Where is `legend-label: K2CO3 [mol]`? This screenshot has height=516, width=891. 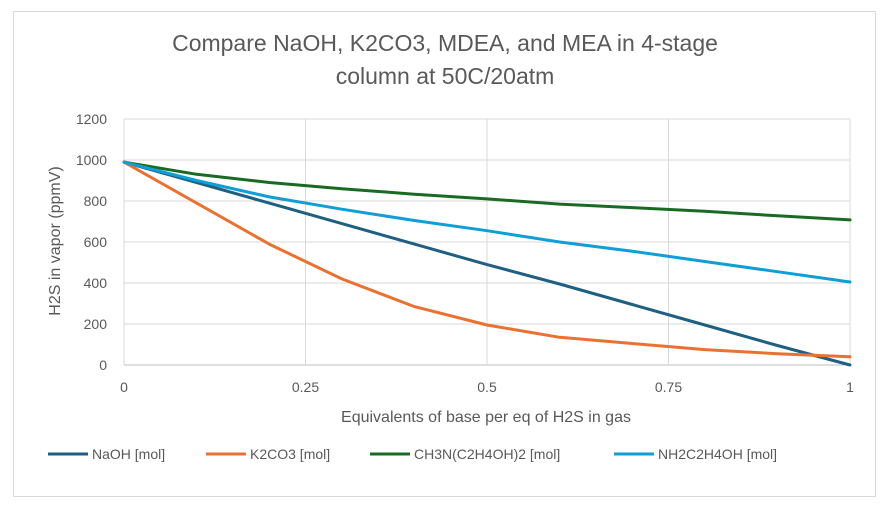 legend-label: K2CO3 [mol] is located at coordinates (290, 454).